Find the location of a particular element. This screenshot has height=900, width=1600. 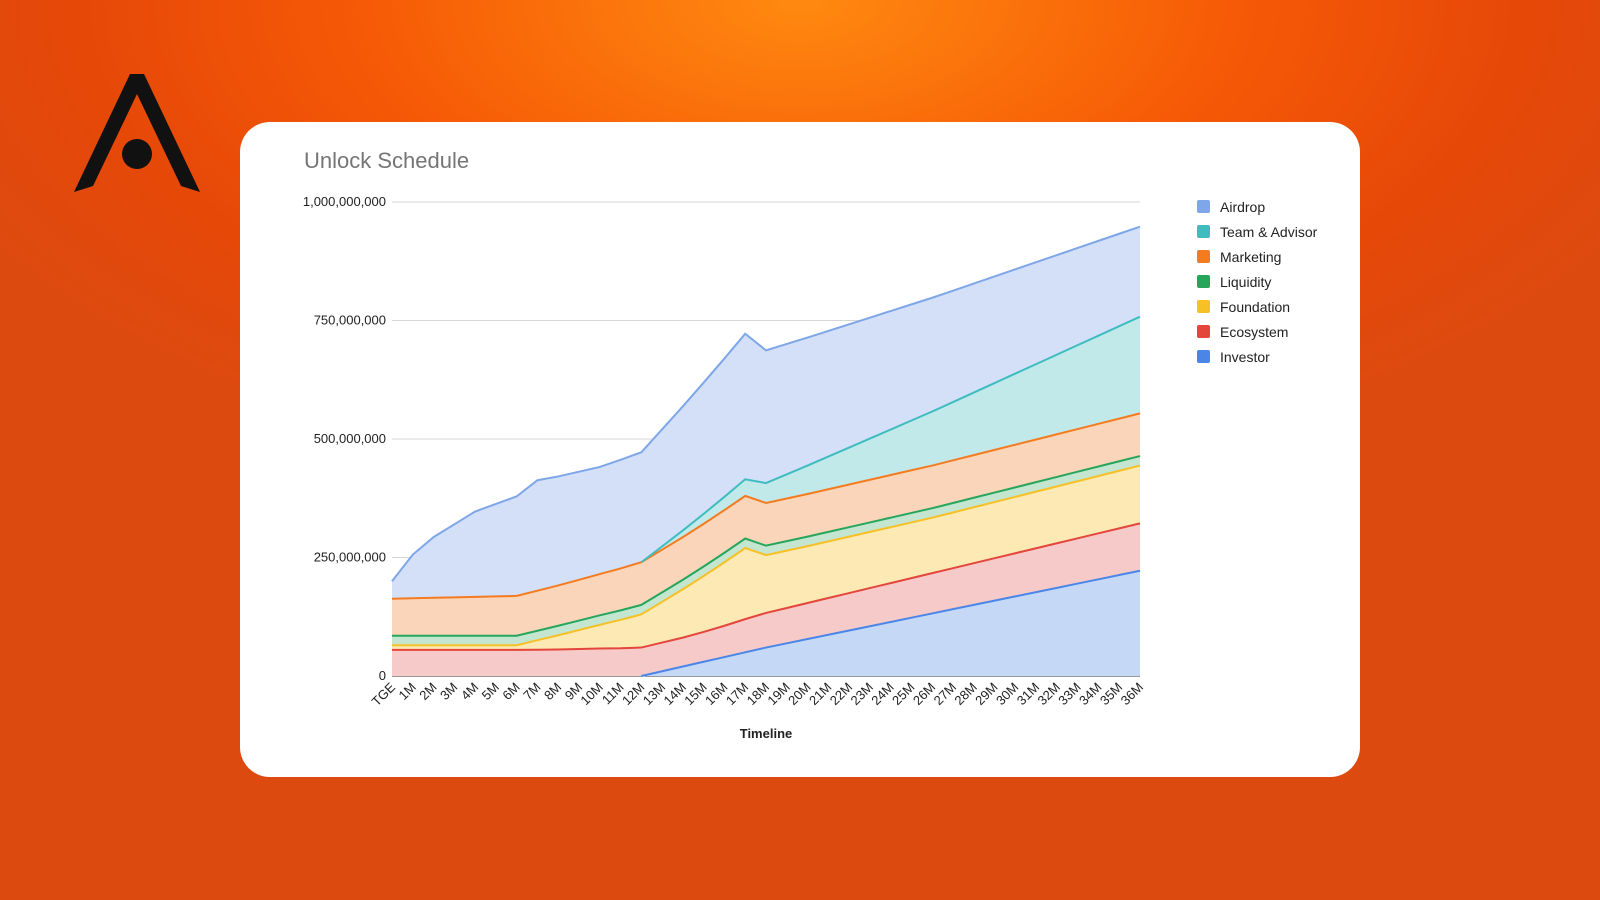

line-investor is located at coordinates (891, 623).